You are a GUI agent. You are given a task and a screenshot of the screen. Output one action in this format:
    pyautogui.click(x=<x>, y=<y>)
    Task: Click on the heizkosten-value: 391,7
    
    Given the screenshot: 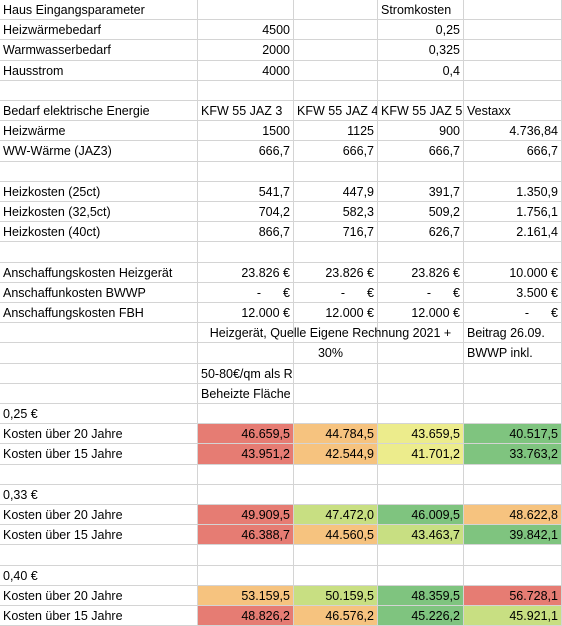 What is the action you would take?
    pyautogui.click(x=421, y=192)
    